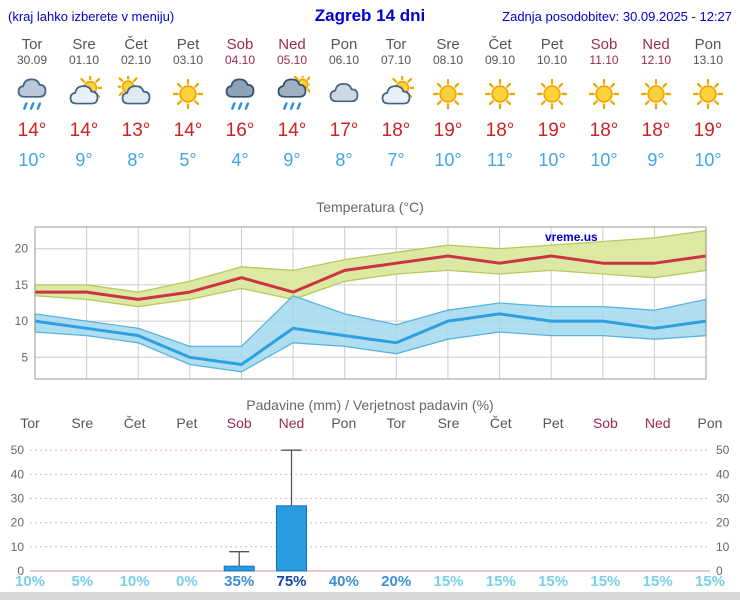 Image resolution: width=740 pixels, height=600 pixels. What do you see at coordinates (344, 60) in the screenshot?
I see `day-date: 06.10` at bounding box center [344, 60].